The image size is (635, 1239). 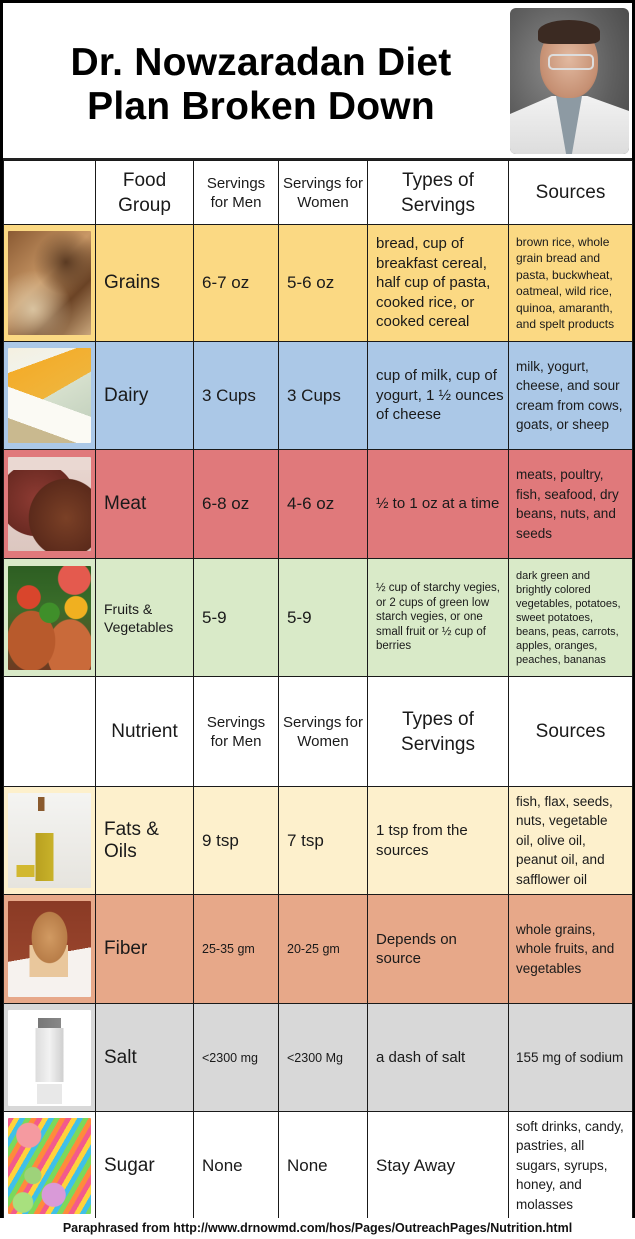 I want to click on fruits-vegetables-image, so click(x=49, y=617).